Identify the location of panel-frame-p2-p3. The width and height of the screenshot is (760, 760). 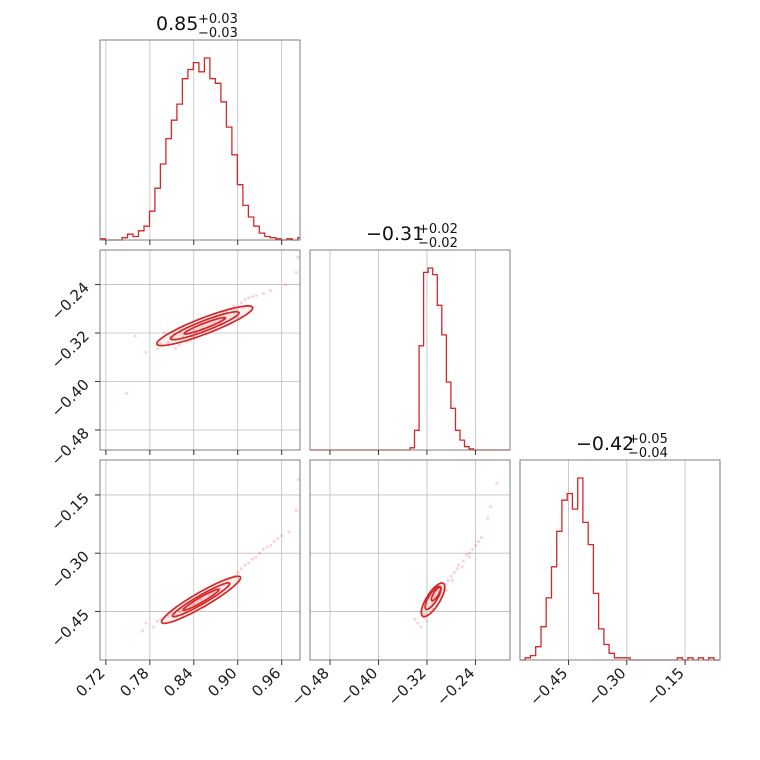
(410, 560).